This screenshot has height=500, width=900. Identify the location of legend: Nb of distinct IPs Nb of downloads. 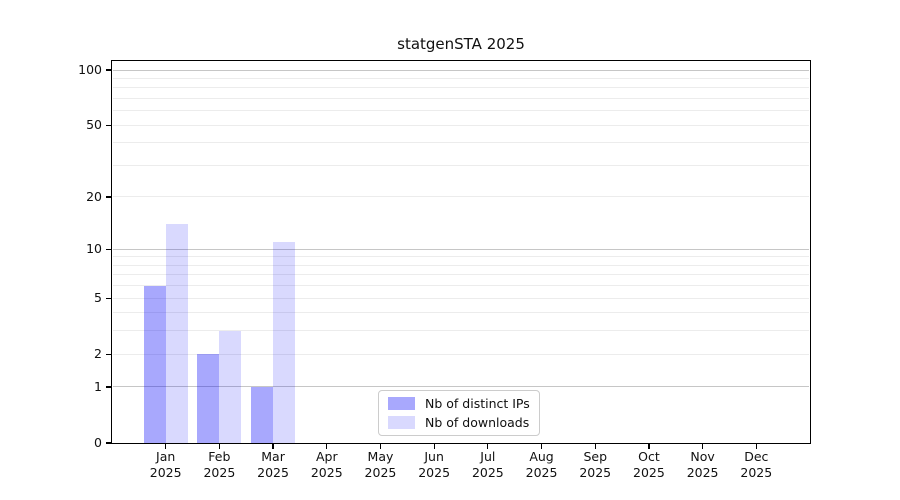
(459, 413).